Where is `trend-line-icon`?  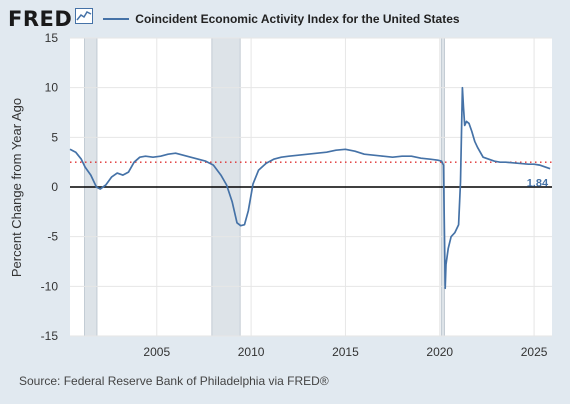 trend-line-icon is located at coordinates (84, 18).